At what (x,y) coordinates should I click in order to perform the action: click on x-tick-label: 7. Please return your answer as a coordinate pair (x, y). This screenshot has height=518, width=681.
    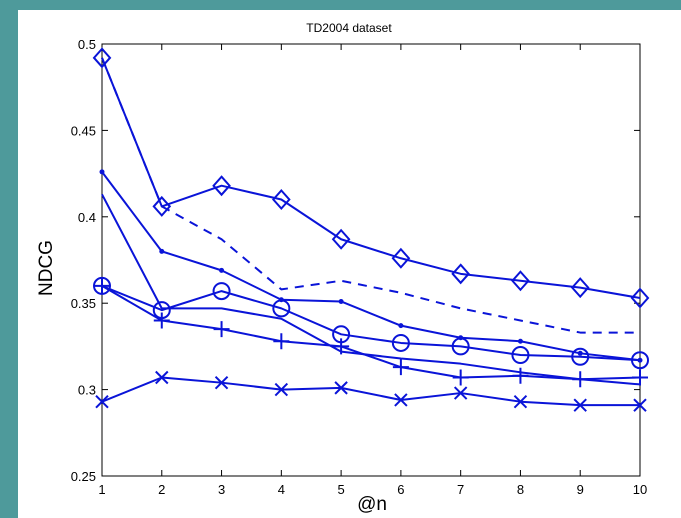
    Looking at the image, I should click on (460, 489).